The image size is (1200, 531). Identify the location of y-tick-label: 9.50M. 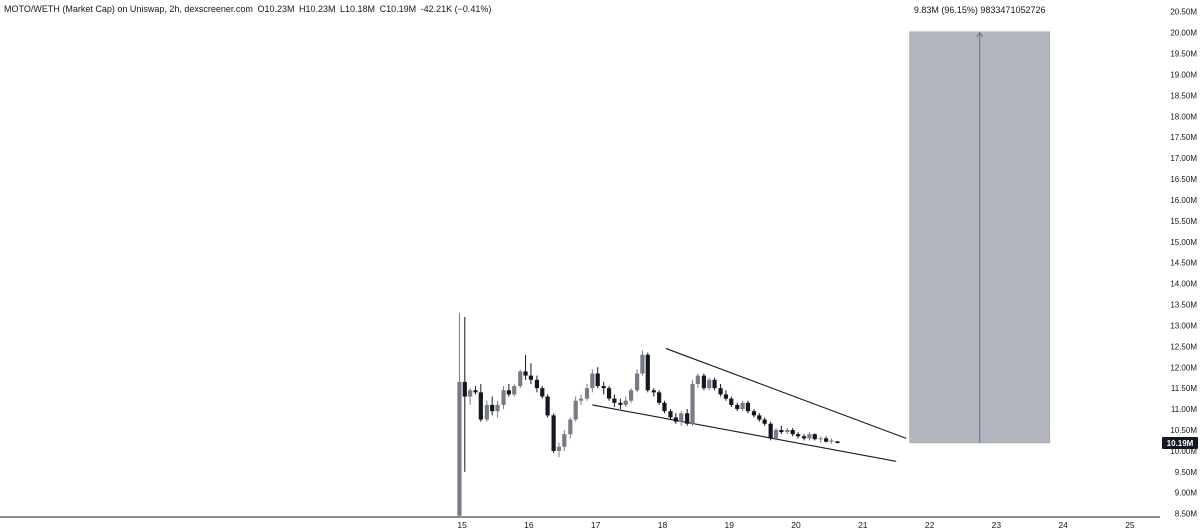
(1186, 472).